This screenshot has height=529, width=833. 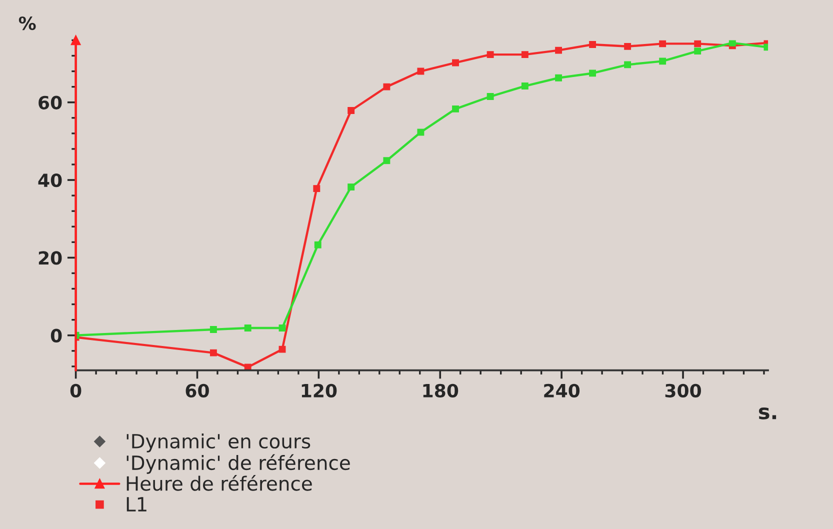 What do you see at coordinates (50, 258) in the screenshot?
I see `y-tick-label: 20` at bounding box center [50, 258].